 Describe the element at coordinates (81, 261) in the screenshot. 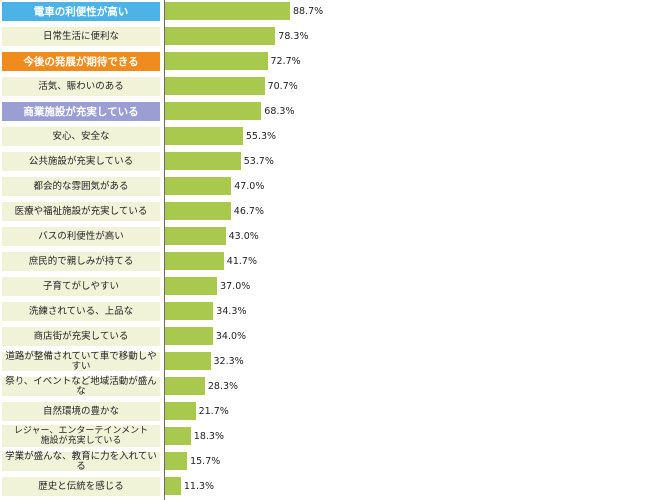

I see `category-label: 庶民的で親しみが持てる` at that location.